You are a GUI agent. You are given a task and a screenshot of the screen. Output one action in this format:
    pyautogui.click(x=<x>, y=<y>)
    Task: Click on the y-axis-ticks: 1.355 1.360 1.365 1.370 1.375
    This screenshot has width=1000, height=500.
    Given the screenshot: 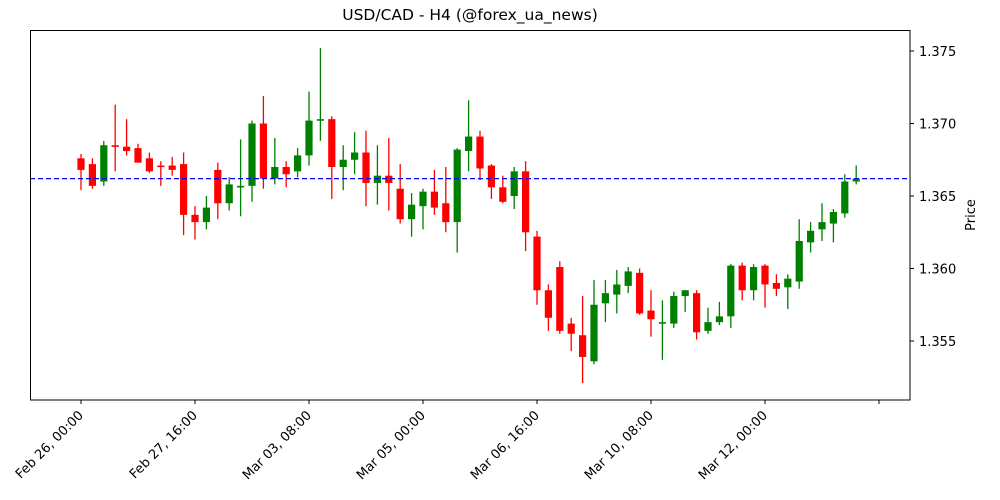 What is the action you would take?
    pyautogui.click(x=933, y=197)
    